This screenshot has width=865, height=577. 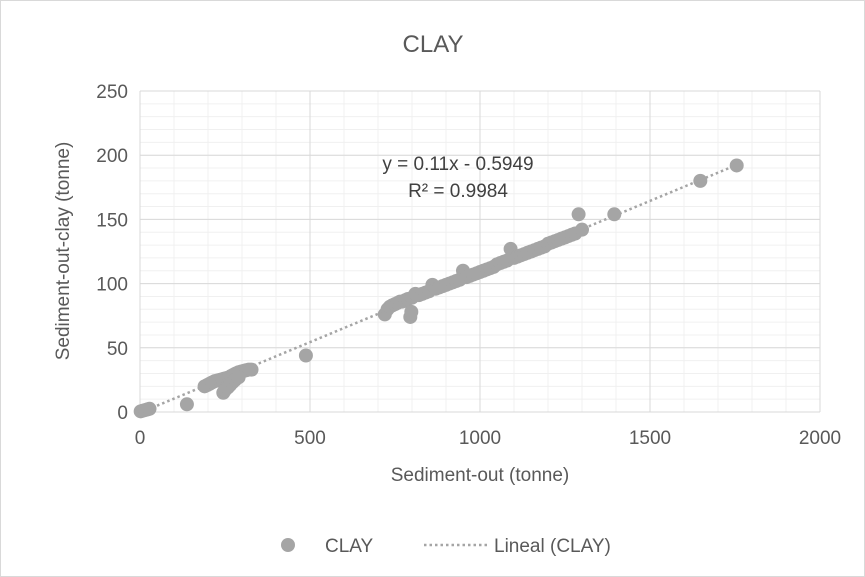 I want to click on x-tick-label: 0, so click(x=140, y=438).